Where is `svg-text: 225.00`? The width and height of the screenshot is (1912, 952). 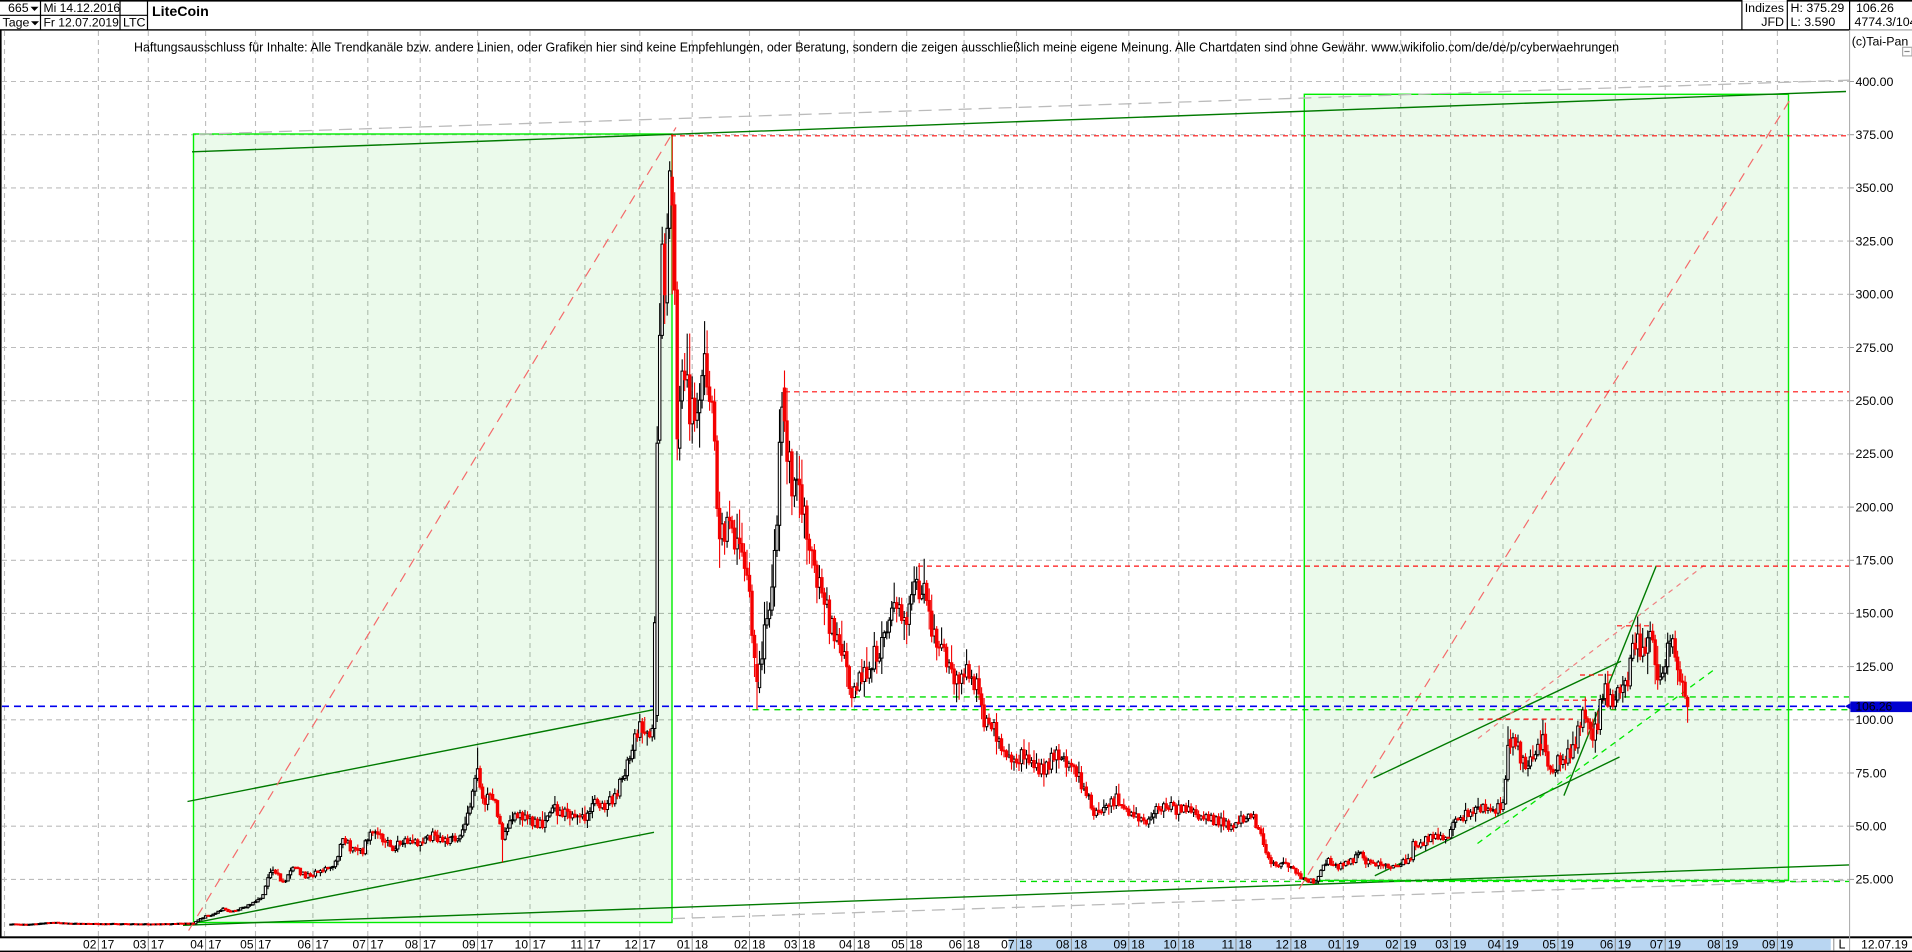
svg-text: 225.00 is located at coordinates (1875, 454).